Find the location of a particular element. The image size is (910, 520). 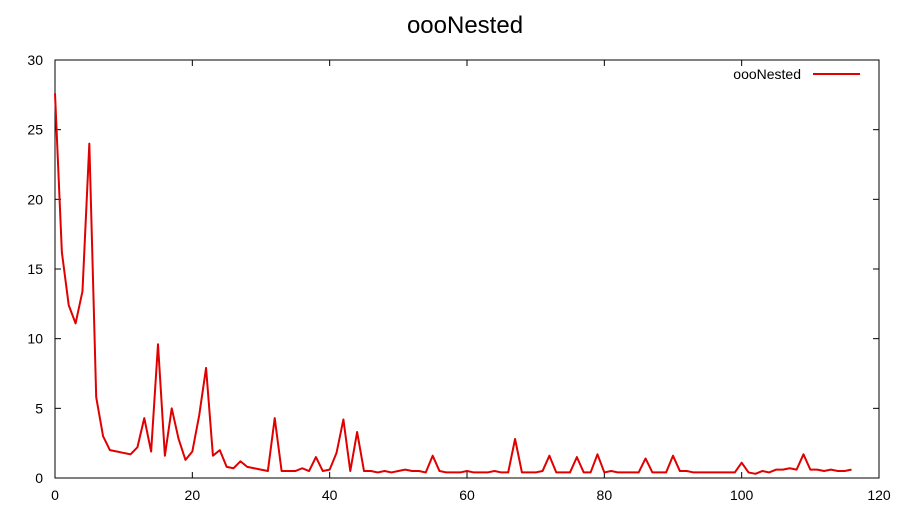

x-tick-label: 60 is located at coordinates (467, 495).